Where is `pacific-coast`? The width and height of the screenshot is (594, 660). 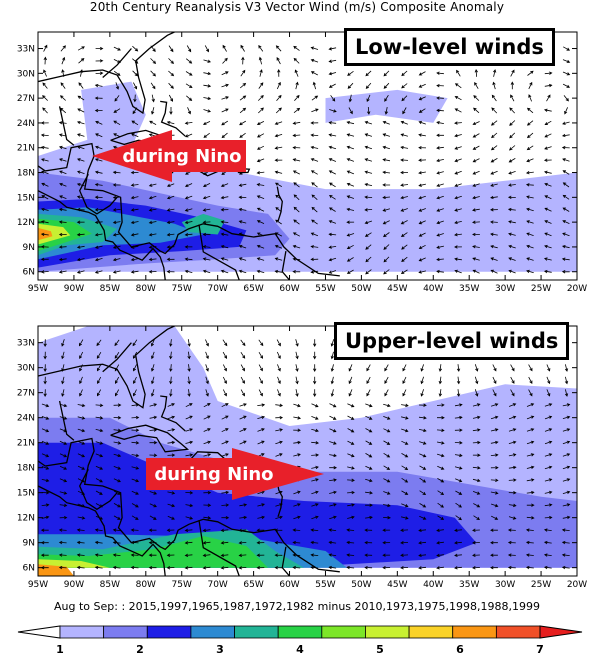 pacific-coast is located at coordinates (102, 235).